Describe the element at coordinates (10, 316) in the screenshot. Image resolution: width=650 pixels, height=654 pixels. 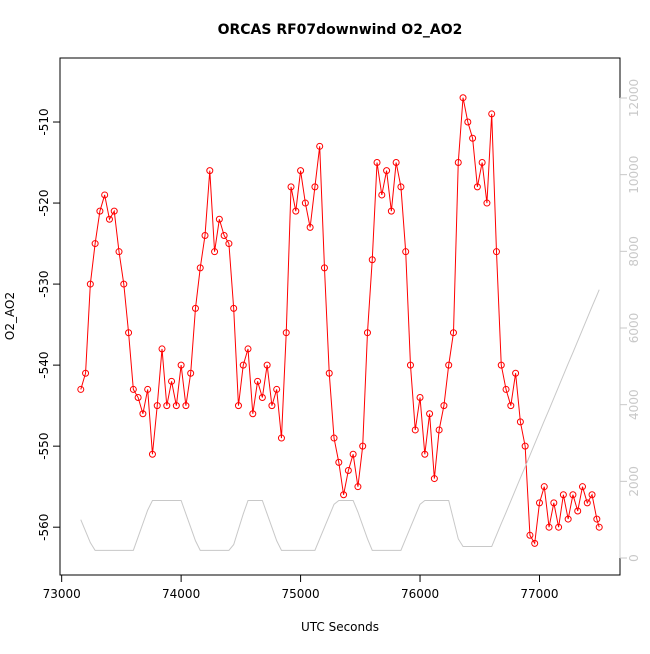
I see `y-axis-label: O2_AO2` at that location.